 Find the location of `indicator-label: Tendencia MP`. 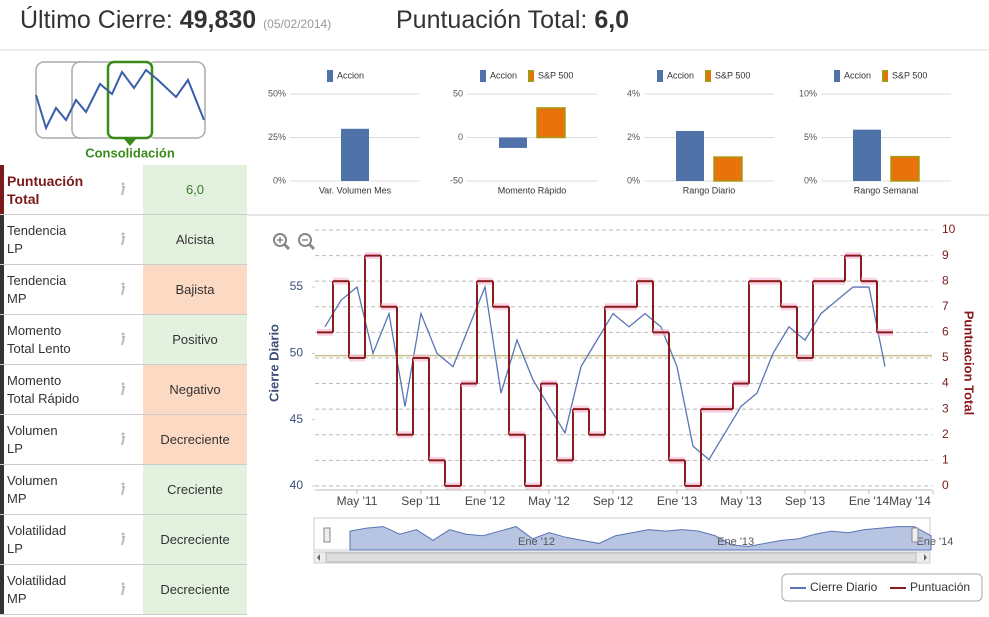

indicator-label: Tendencia MP is located at coordinates (52, 289).